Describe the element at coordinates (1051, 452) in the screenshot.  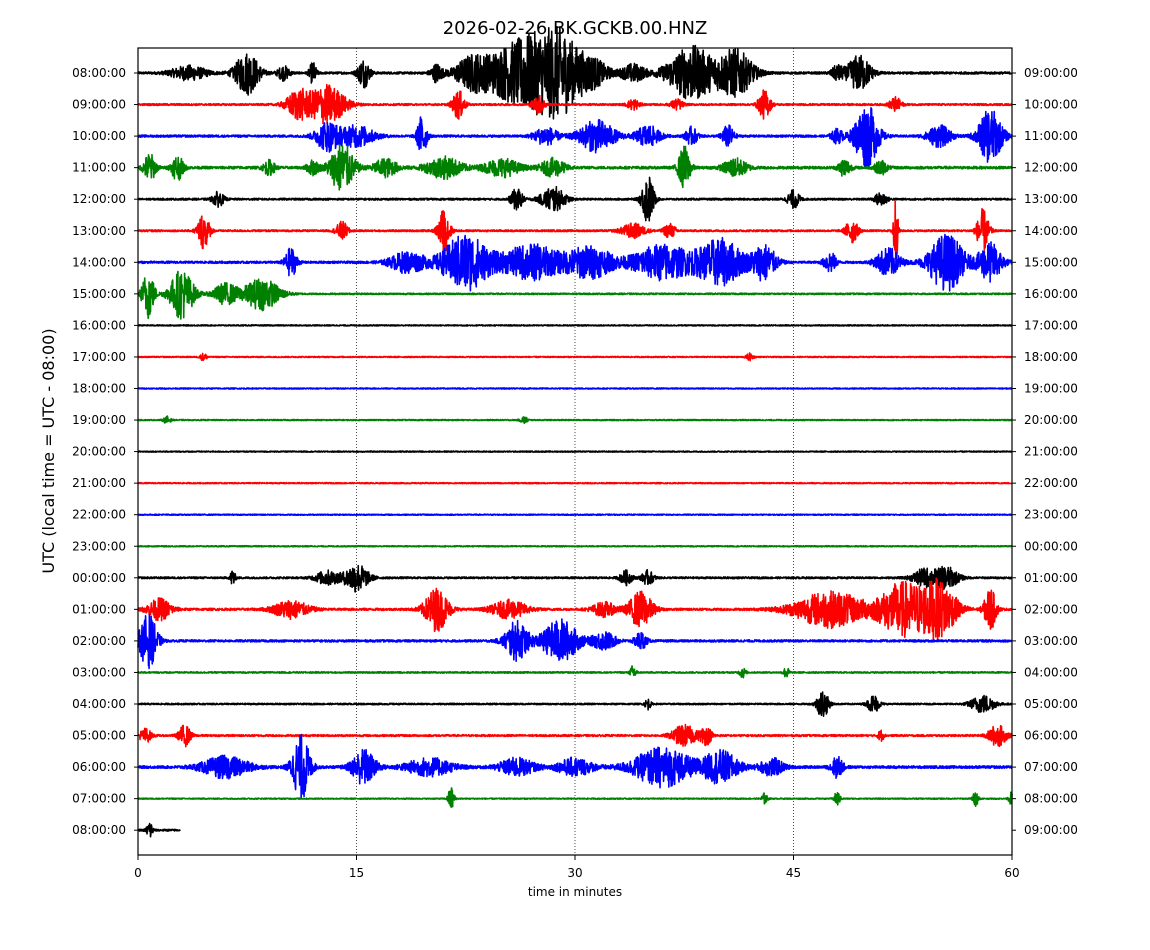
I see `right-time-label: 21:00:00` at that location.